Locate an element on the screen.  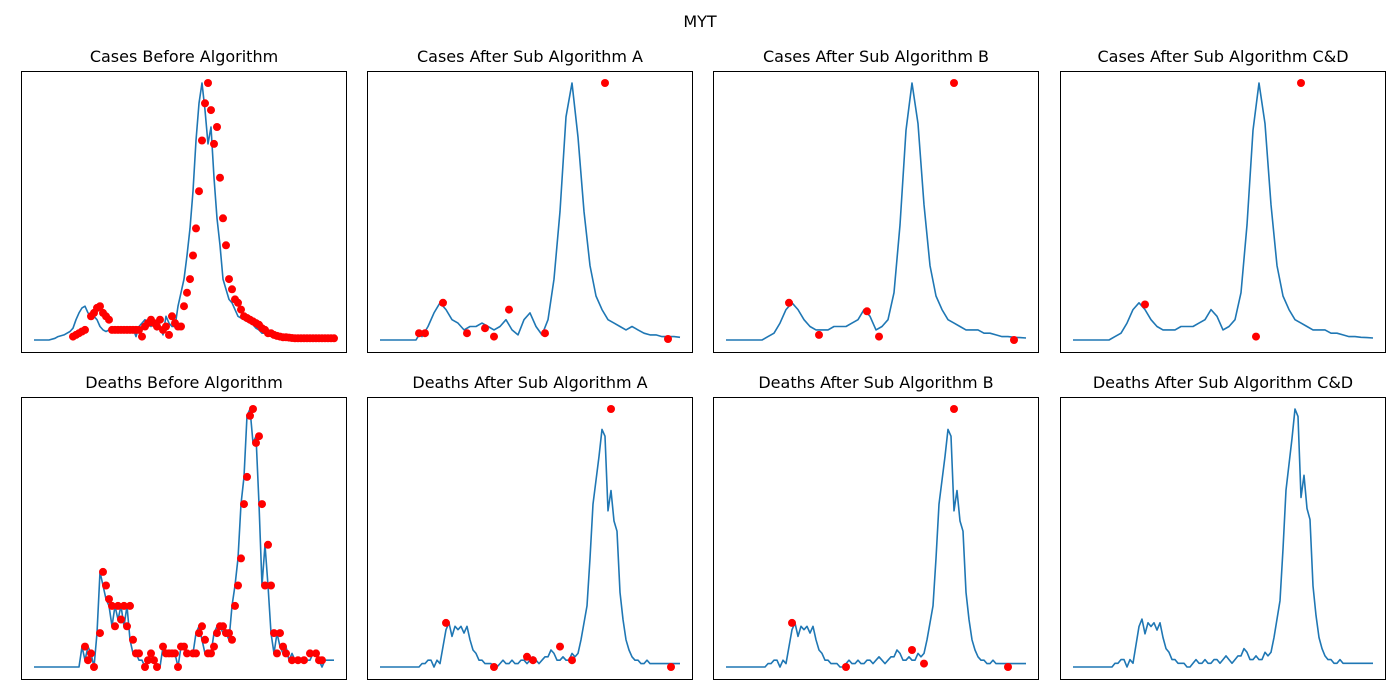
subplot-6: Deaths After Sub Algorithm A is located at coordinates (530, 526).